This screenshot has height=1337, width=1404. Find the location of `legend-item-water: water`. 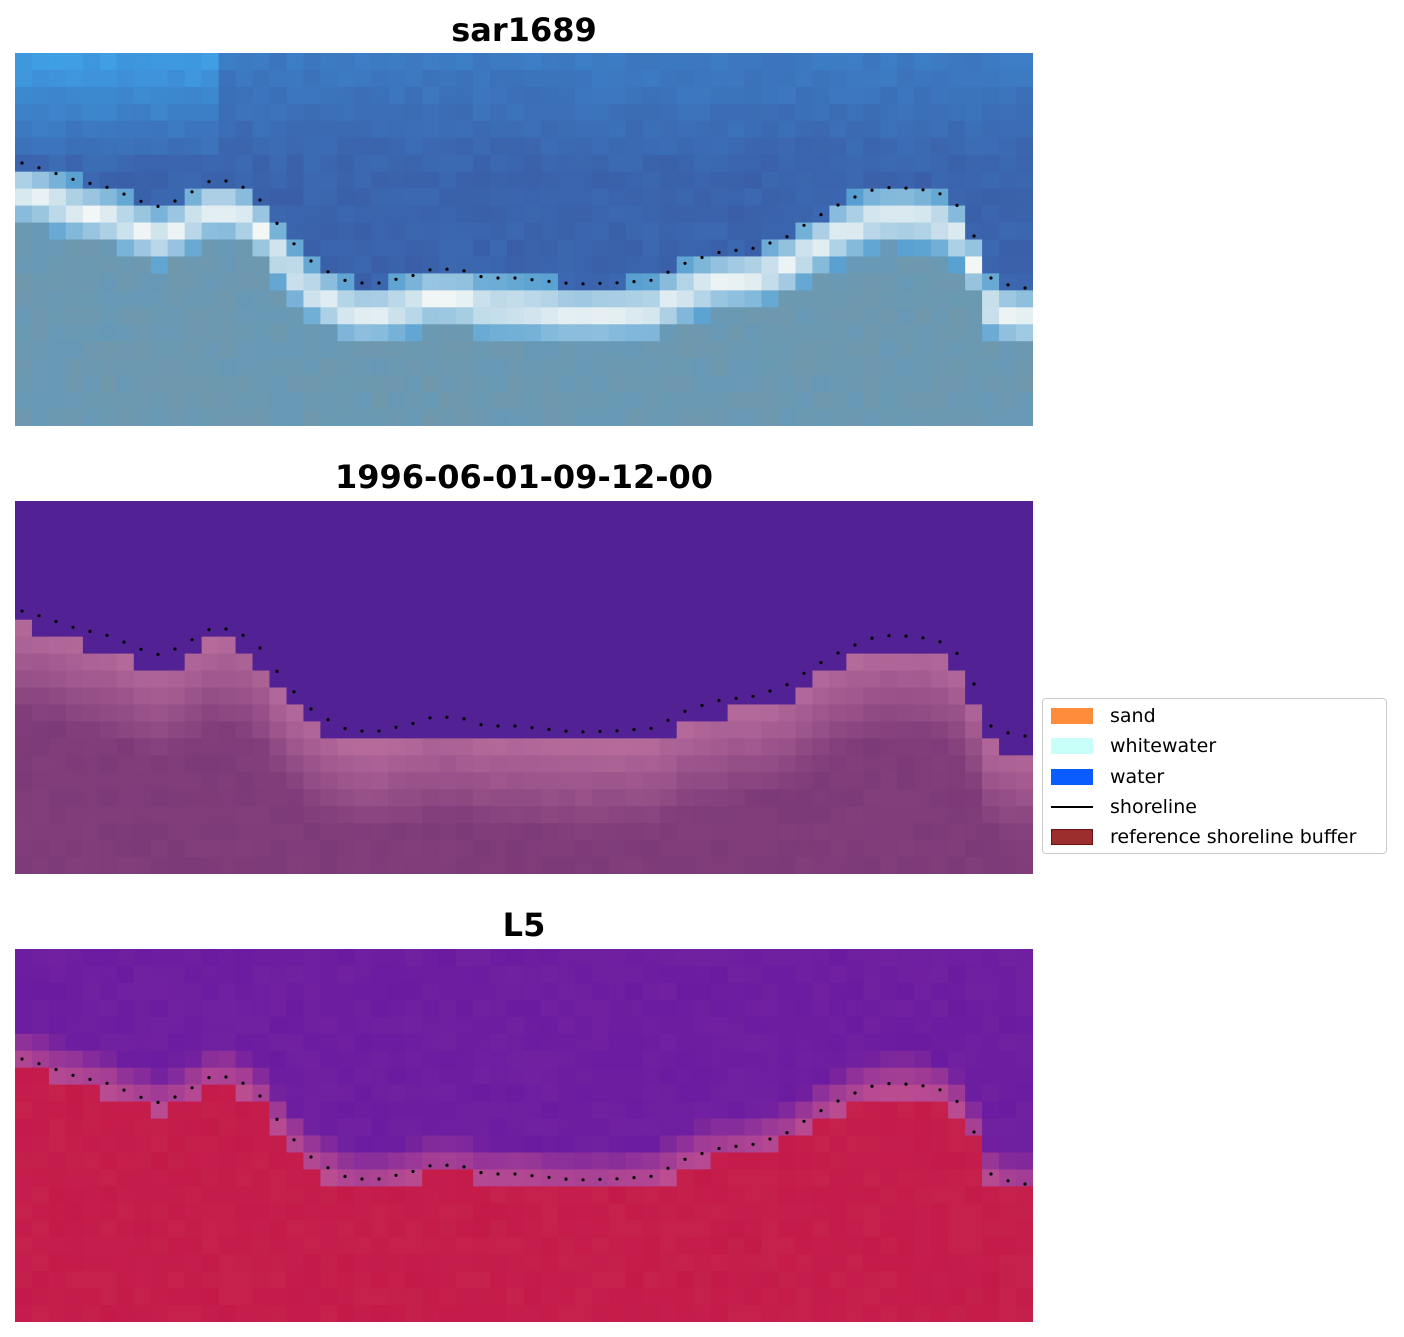

legend-item-water: water is located at coordinates (1107, 777).